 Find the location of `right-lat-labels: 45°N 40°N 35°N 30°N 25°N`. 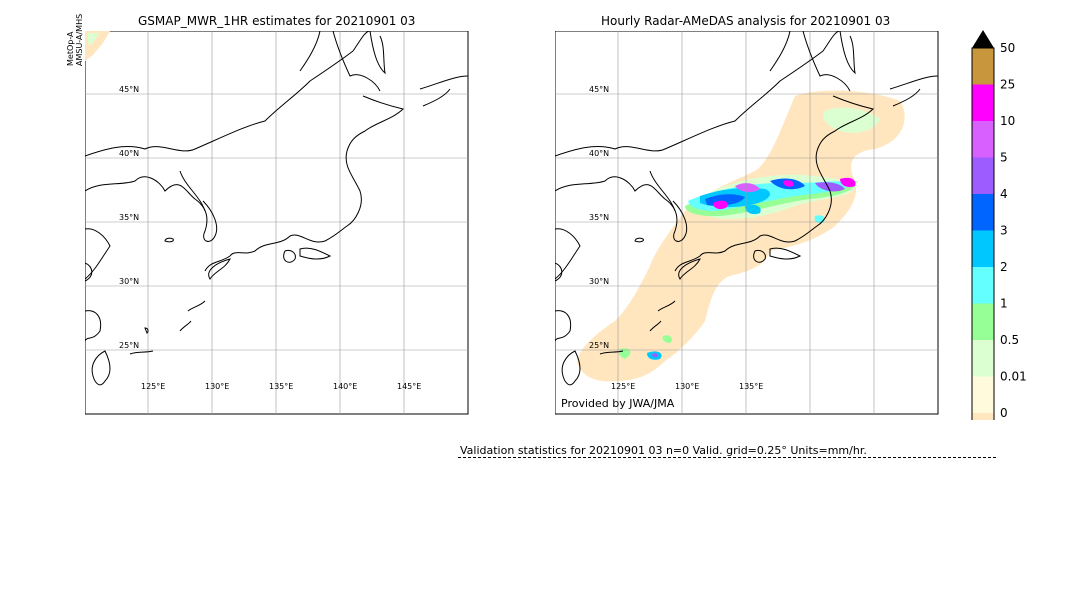

right-lat-labels: 45°N 40°N 35°N 30°N 25°N is located at coordinates (599, 217).